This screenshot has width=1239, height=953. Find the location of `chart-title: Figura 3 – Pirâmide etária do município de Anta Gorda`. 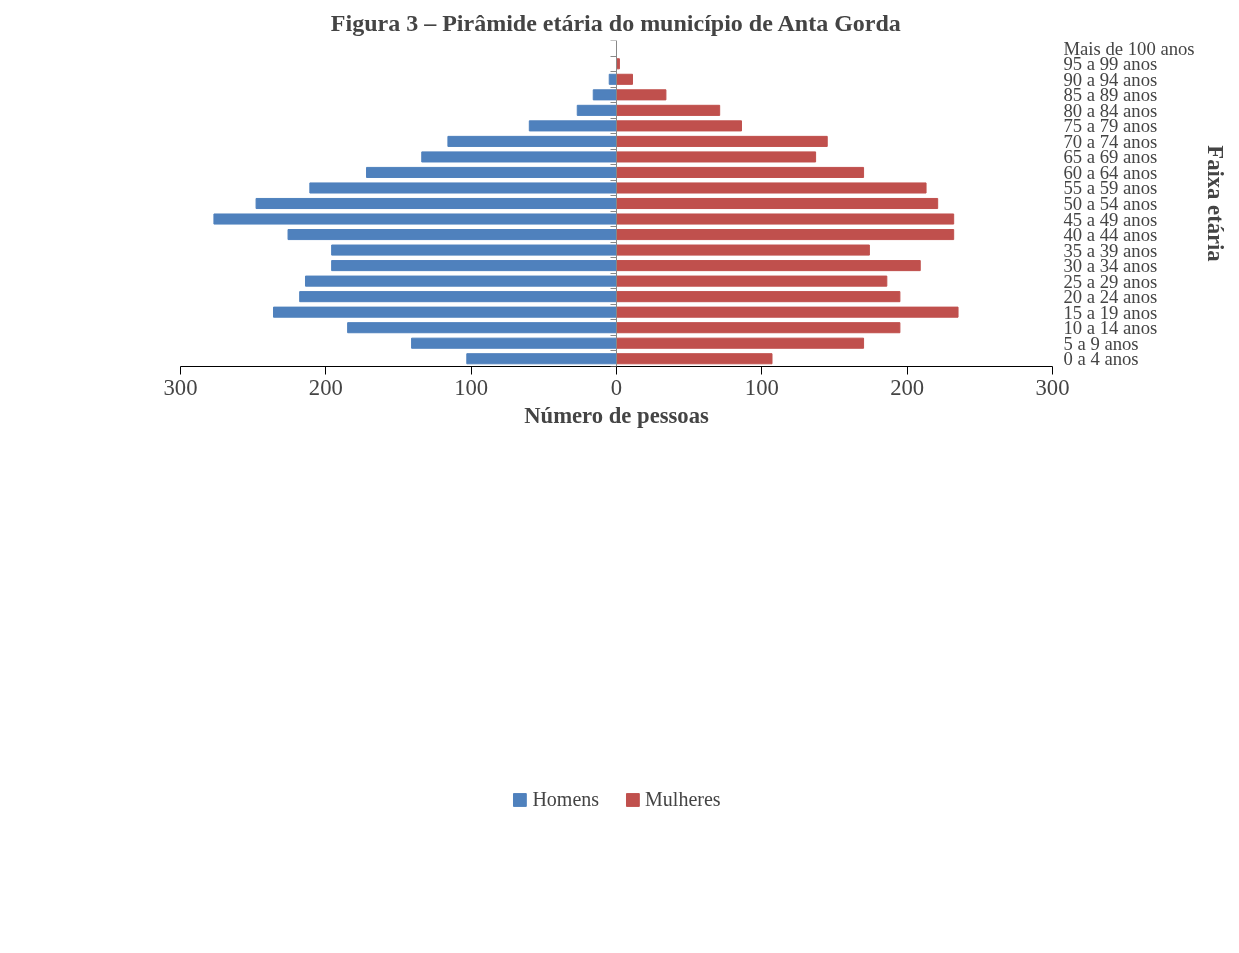

chart-title: Figura 3 – Pirâmide etária do município de Anta Gorda is located at coordinates (615, 22).